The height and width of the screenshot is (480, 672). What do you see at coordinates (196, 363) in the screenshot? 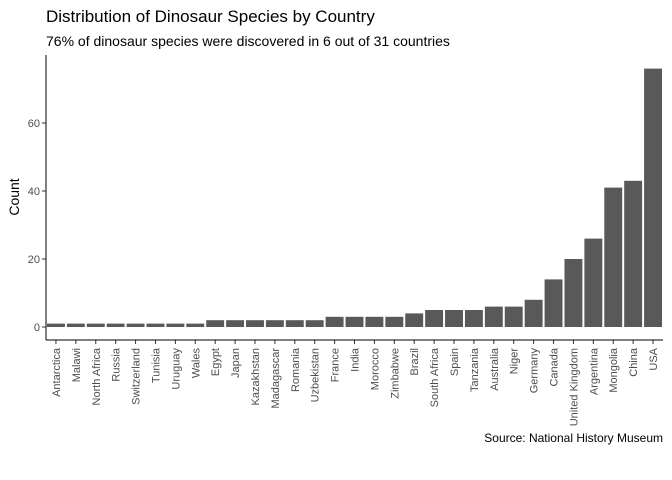
I see `x-tick-label: Wales` at bounding box center [196, 363].